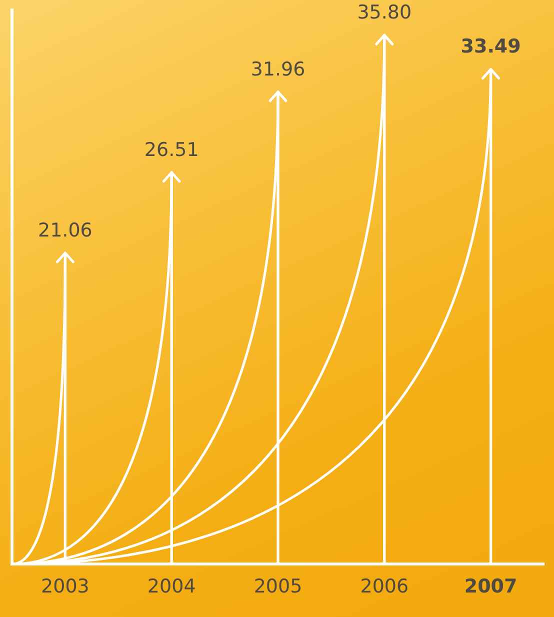 This screenshot has height=617, width=554. I want to click on data-label: 21.06, so click(65, 230).